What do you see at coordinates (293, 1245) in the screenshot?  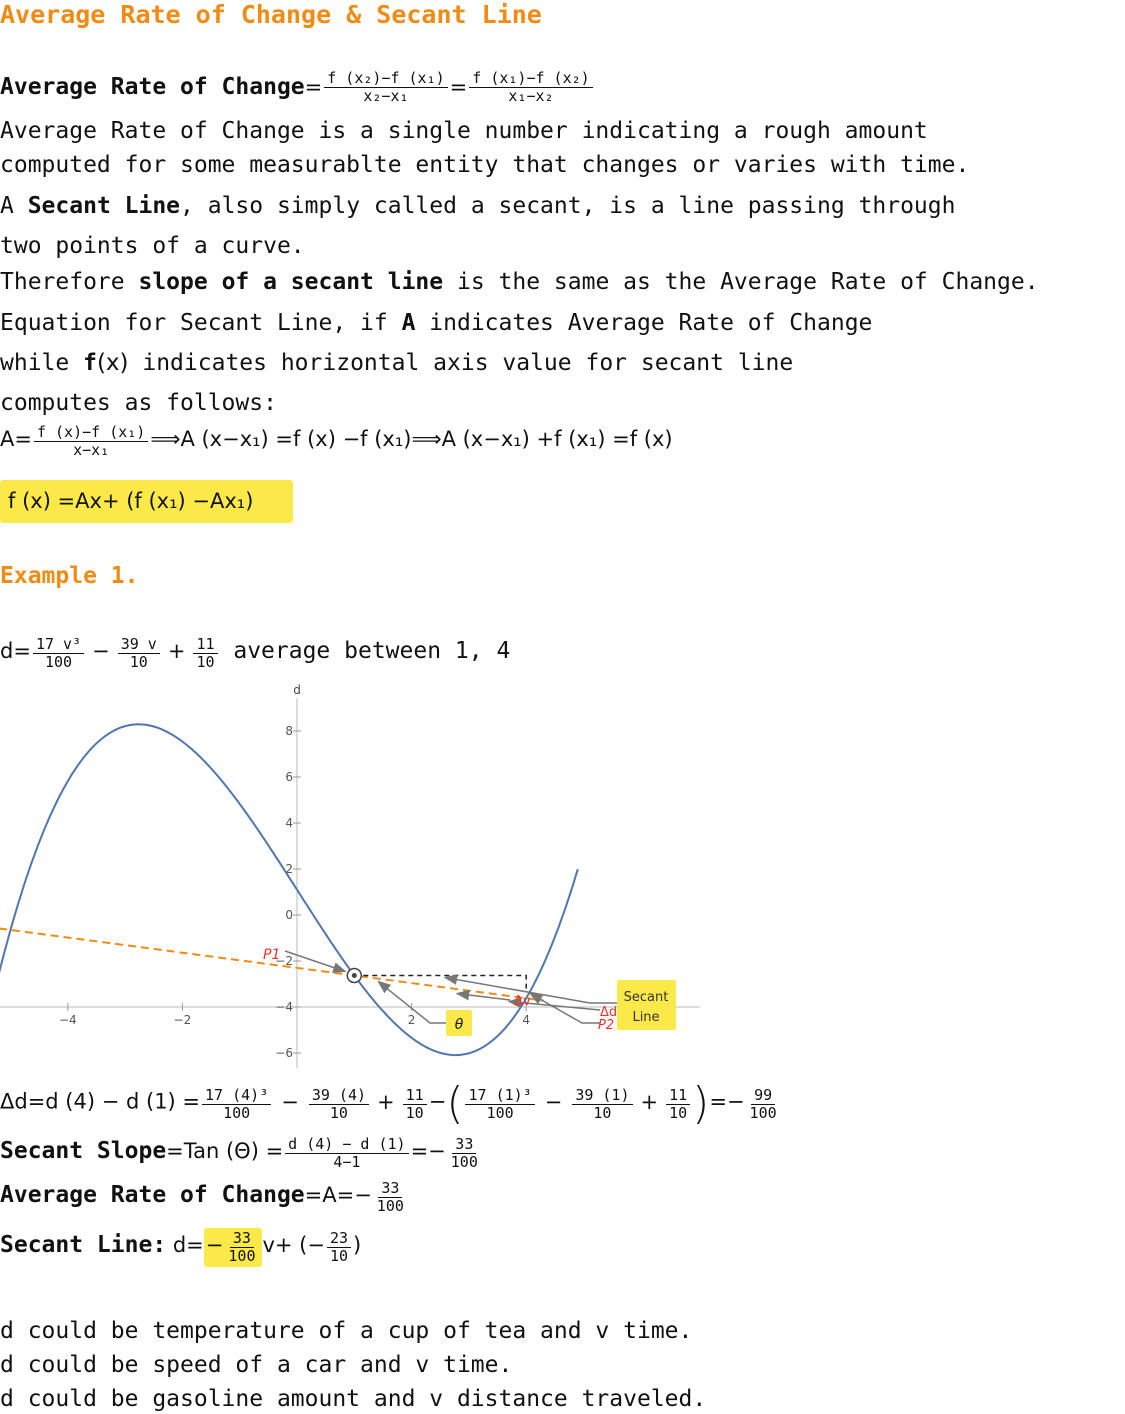 I see `secant-line-post: v+ (−` at bounding box center [293, 1245].